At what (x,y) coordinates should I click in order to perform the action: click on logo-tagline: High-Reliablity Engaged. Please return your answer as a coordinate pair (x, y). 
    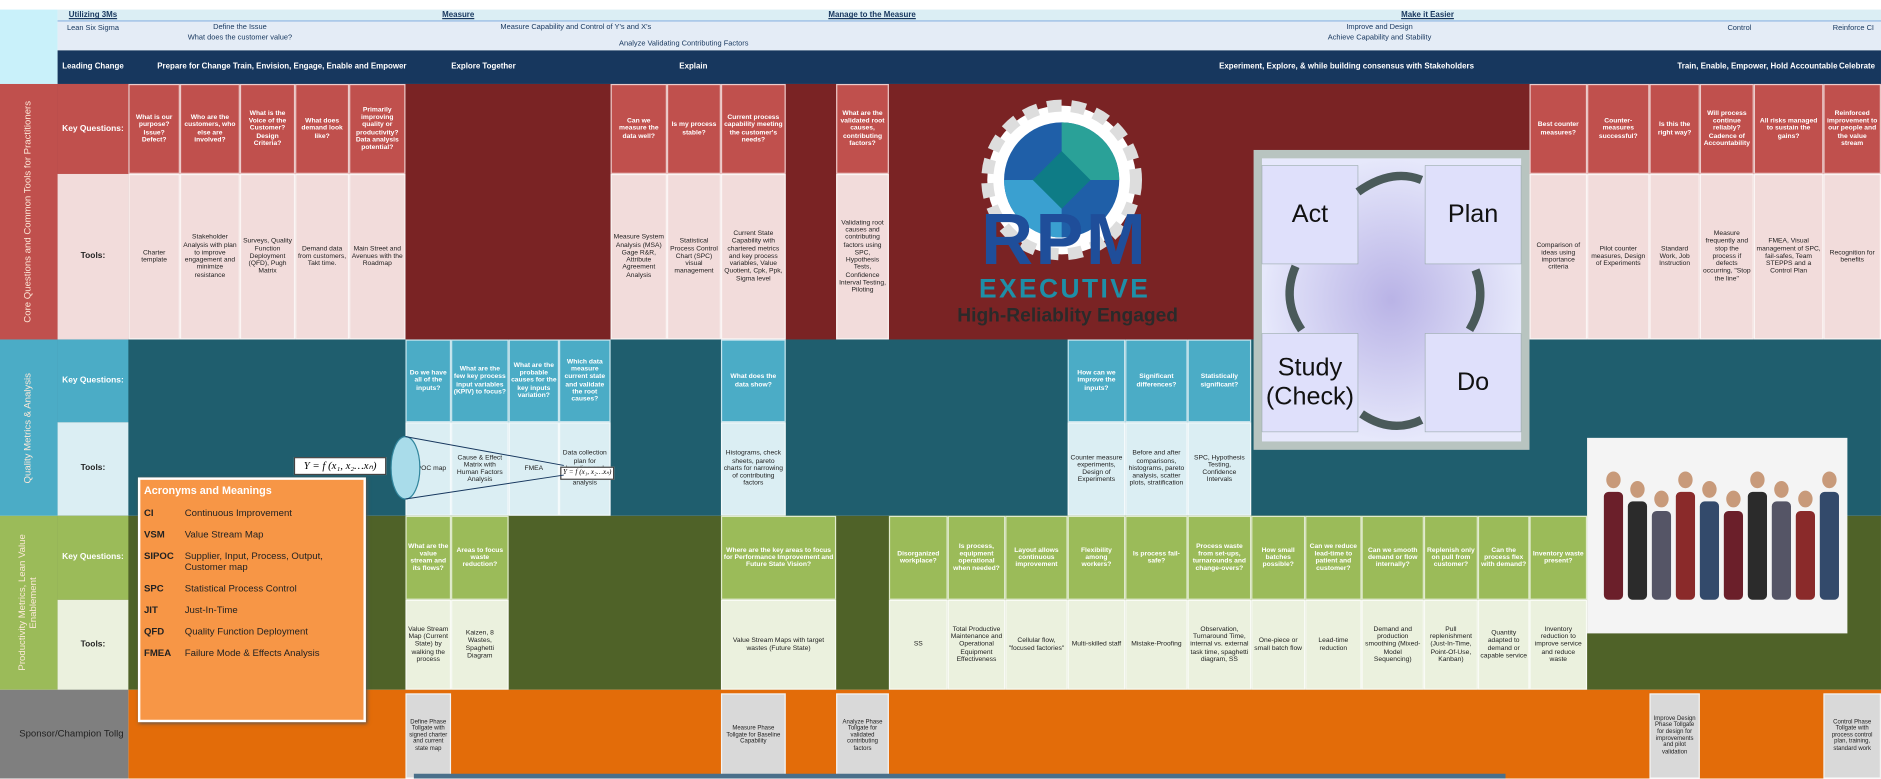
    Looking at the image, I should click on (1068, 316).